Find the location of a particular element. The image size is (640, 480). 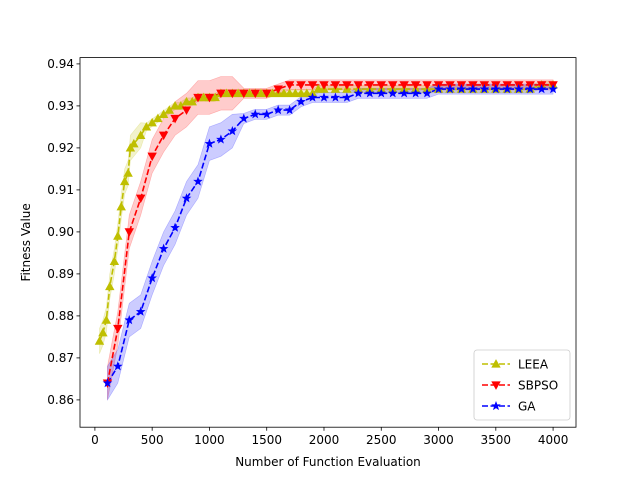

y-tick-label: 0.90 is located at coordinates (60, 232).